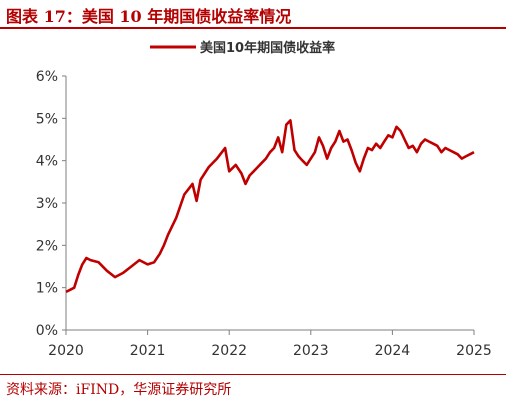 This screenshot has height=406, width=506. I want to click on y-tick-label: 1%, so click(47, 289).